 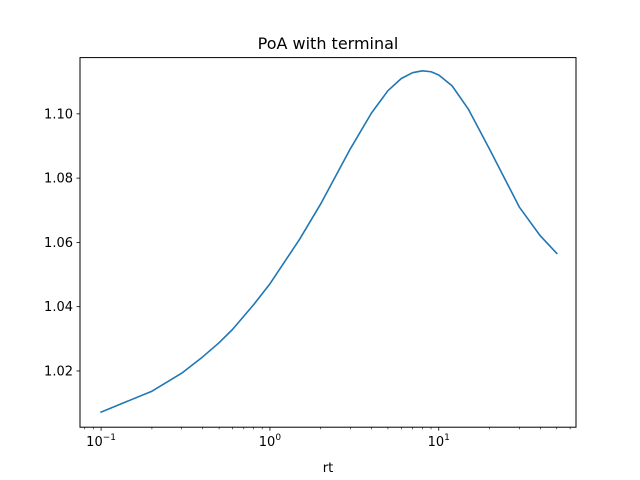 I want to click on y-tick-label: 1.02, so click(x=58, y=371).